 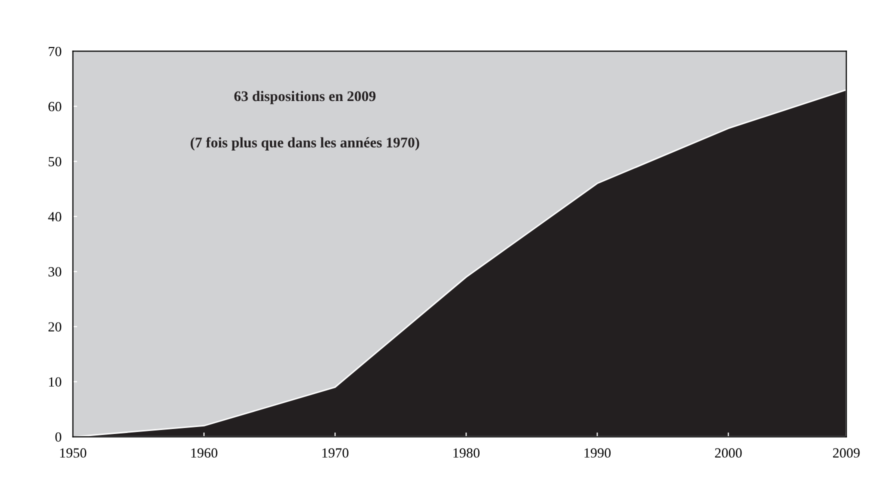 I want to click on y-tick-label: 60, so click(x=55, y=107).